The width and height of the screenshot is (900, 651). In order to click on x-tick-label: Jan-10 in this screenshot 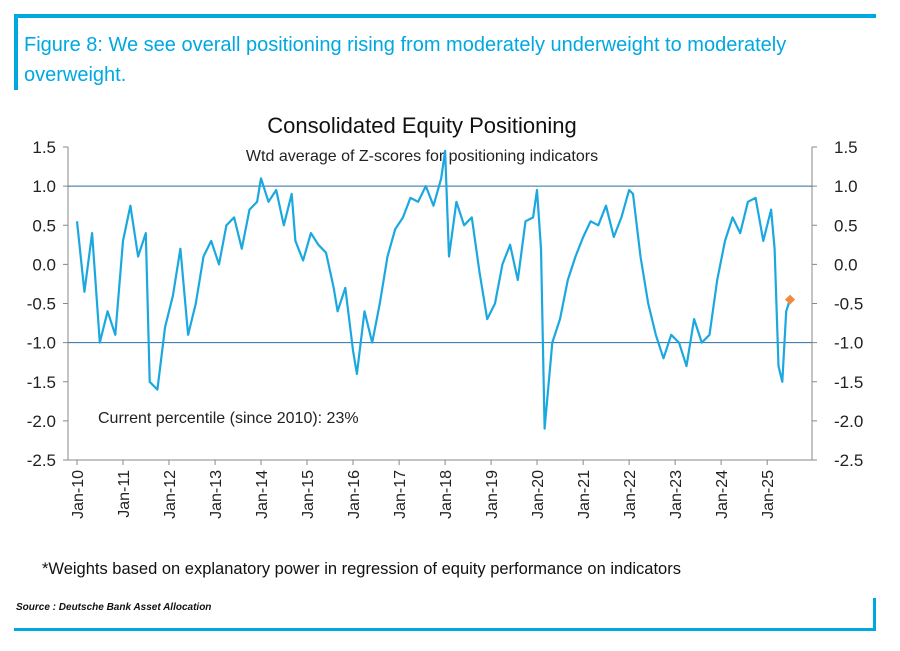, I will do `click(78, 494)`.